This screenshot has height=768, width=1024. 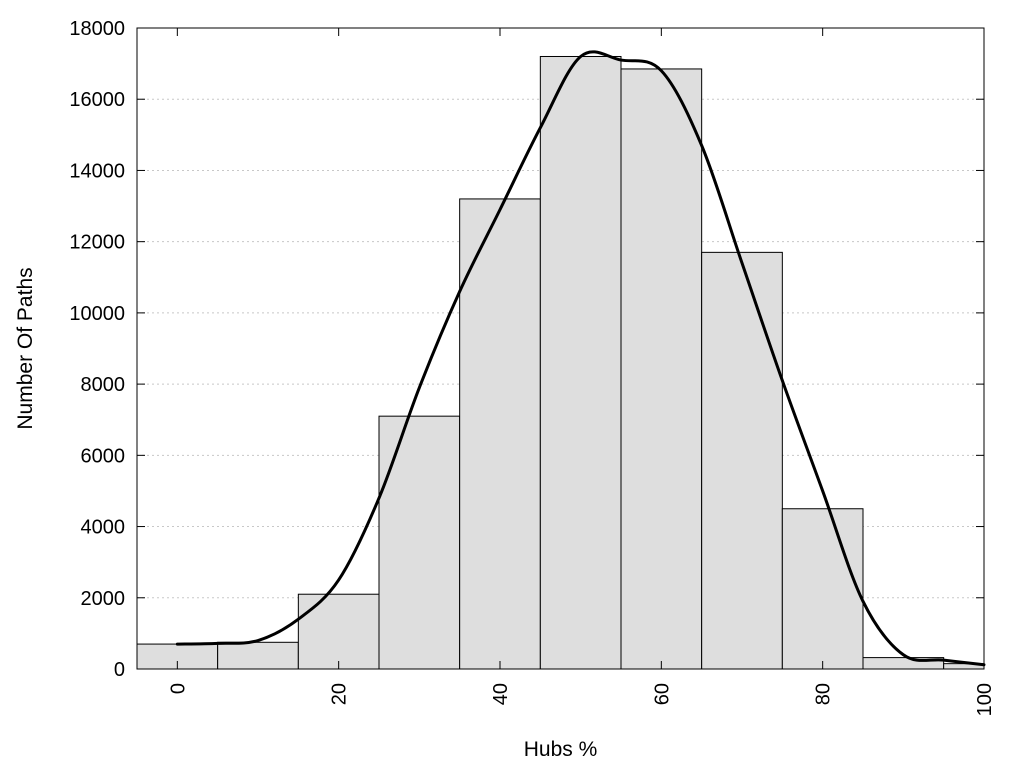 What do you see at coordinates (103, 456) in the screenshot?
I see `y-tick-label-3: 6000` at bounding box center [103, 456].